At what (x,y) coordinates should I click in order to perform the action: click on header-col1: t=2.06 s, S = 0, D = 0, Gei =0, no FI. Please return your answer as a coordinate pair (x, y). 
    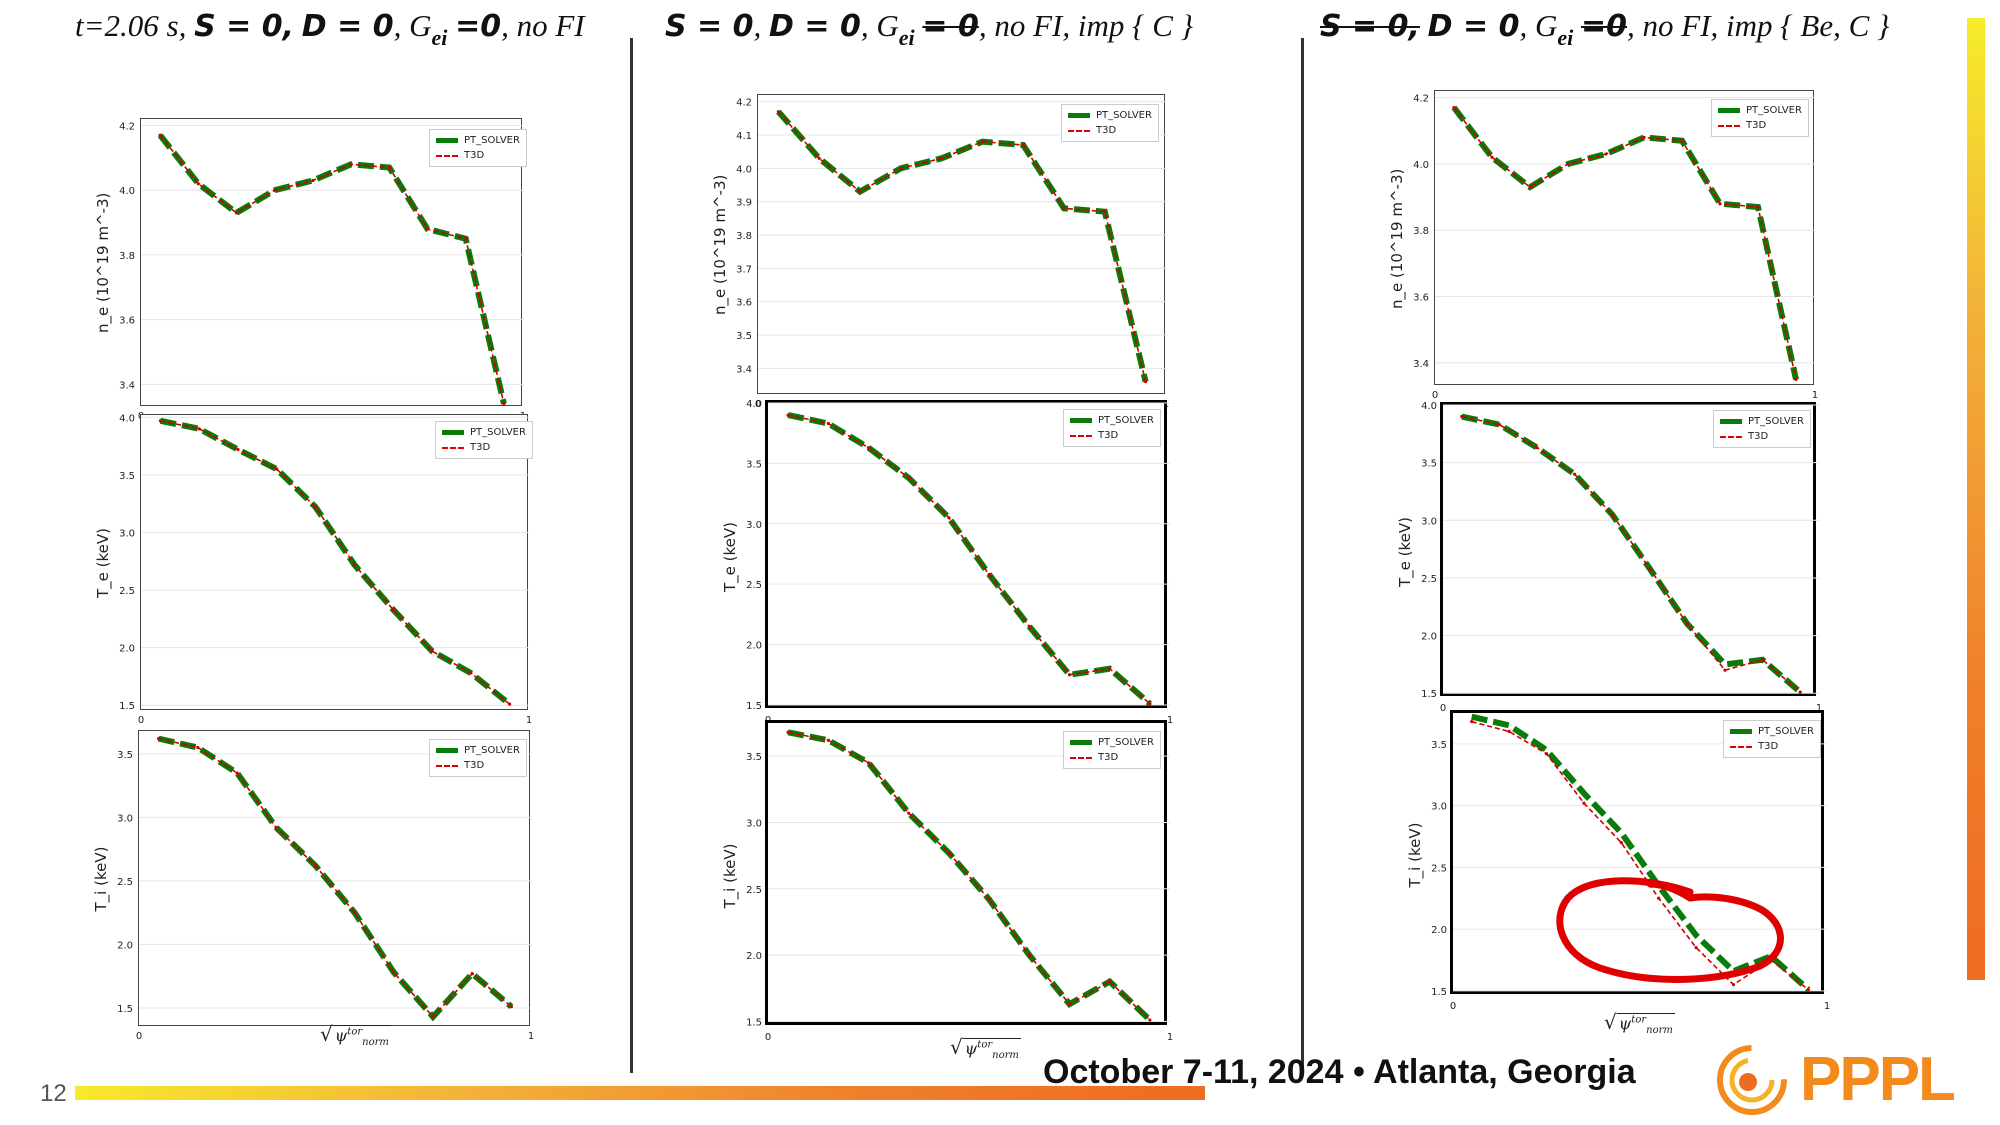
    Looking at the image, I should click on (330, 29).